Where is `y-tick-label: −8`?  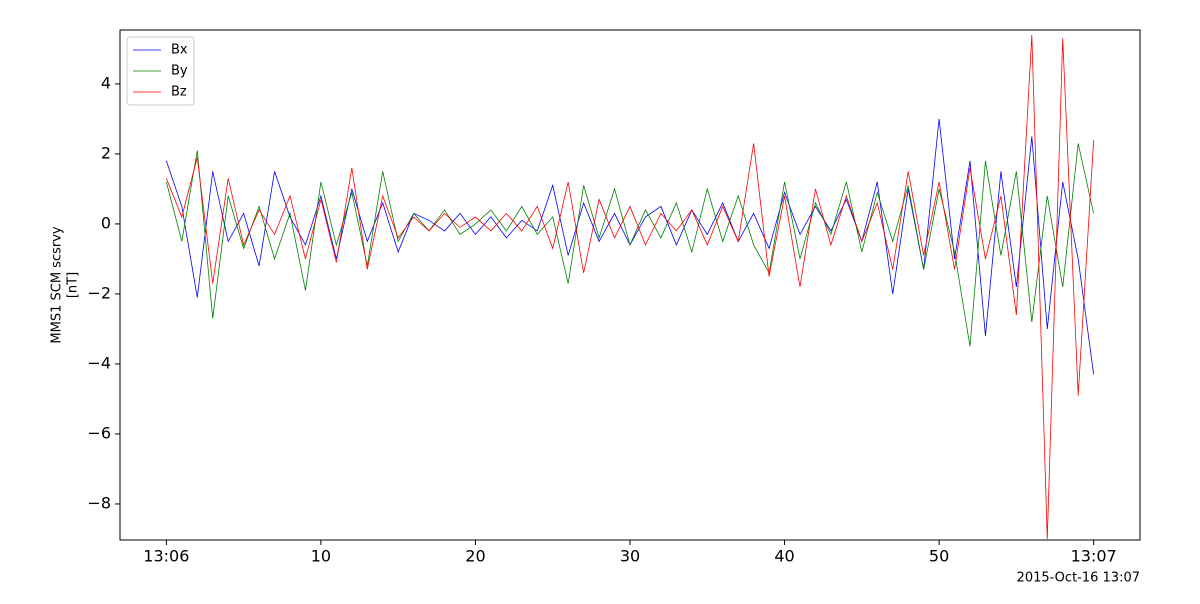
y-tick-label: −8 is located at coordinates (99, 502).